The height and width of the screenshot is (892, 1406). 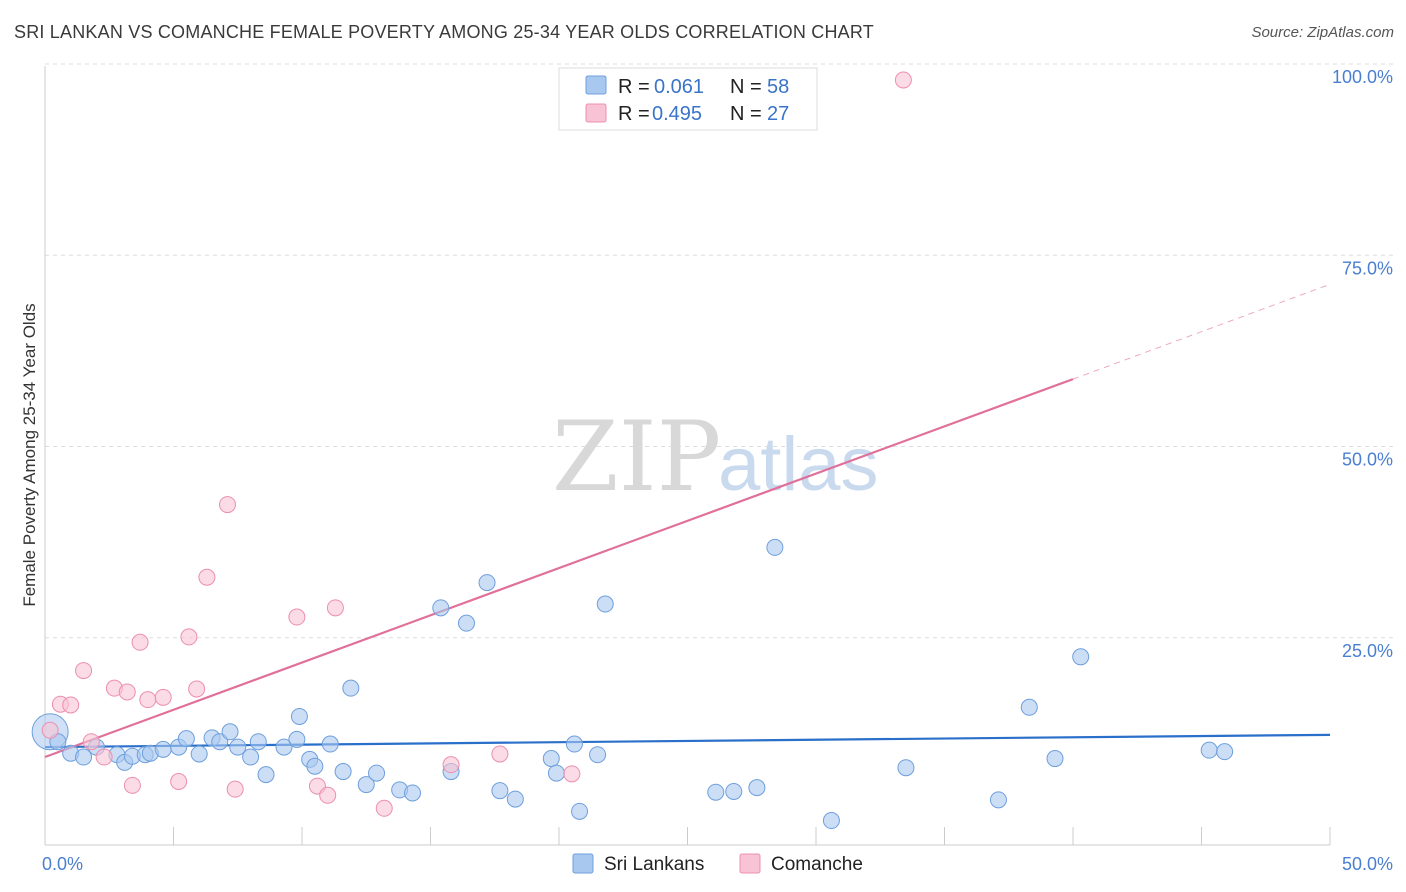 What do you see at coordinates (583, 863) in the screenshot?
I see `bottom-legend-swatch-sri-lankans` at bounding box center [583, 863].